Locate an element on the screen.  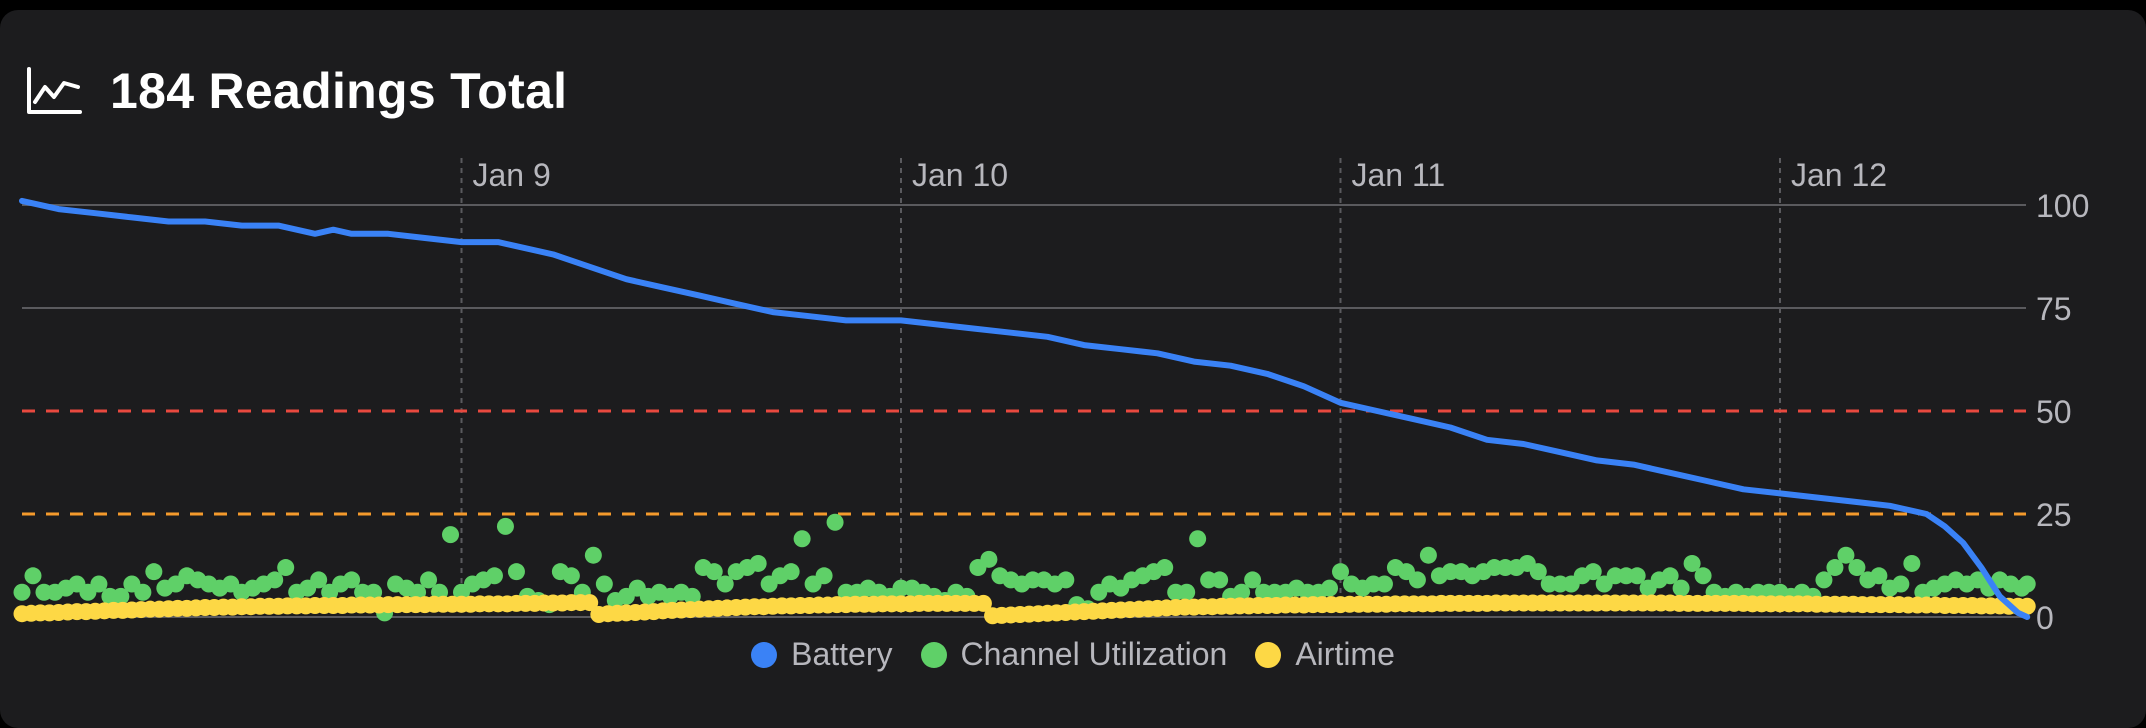
threshold-layer is located at coordinates (1024, 462).